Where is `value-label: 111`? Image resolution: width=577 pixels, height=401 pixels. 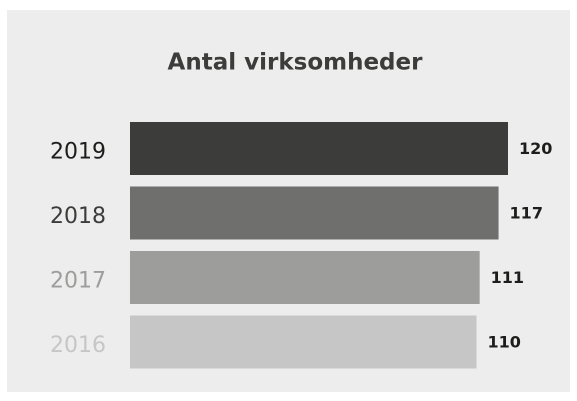
value-label: 111 is located at coordinates (507, 277).